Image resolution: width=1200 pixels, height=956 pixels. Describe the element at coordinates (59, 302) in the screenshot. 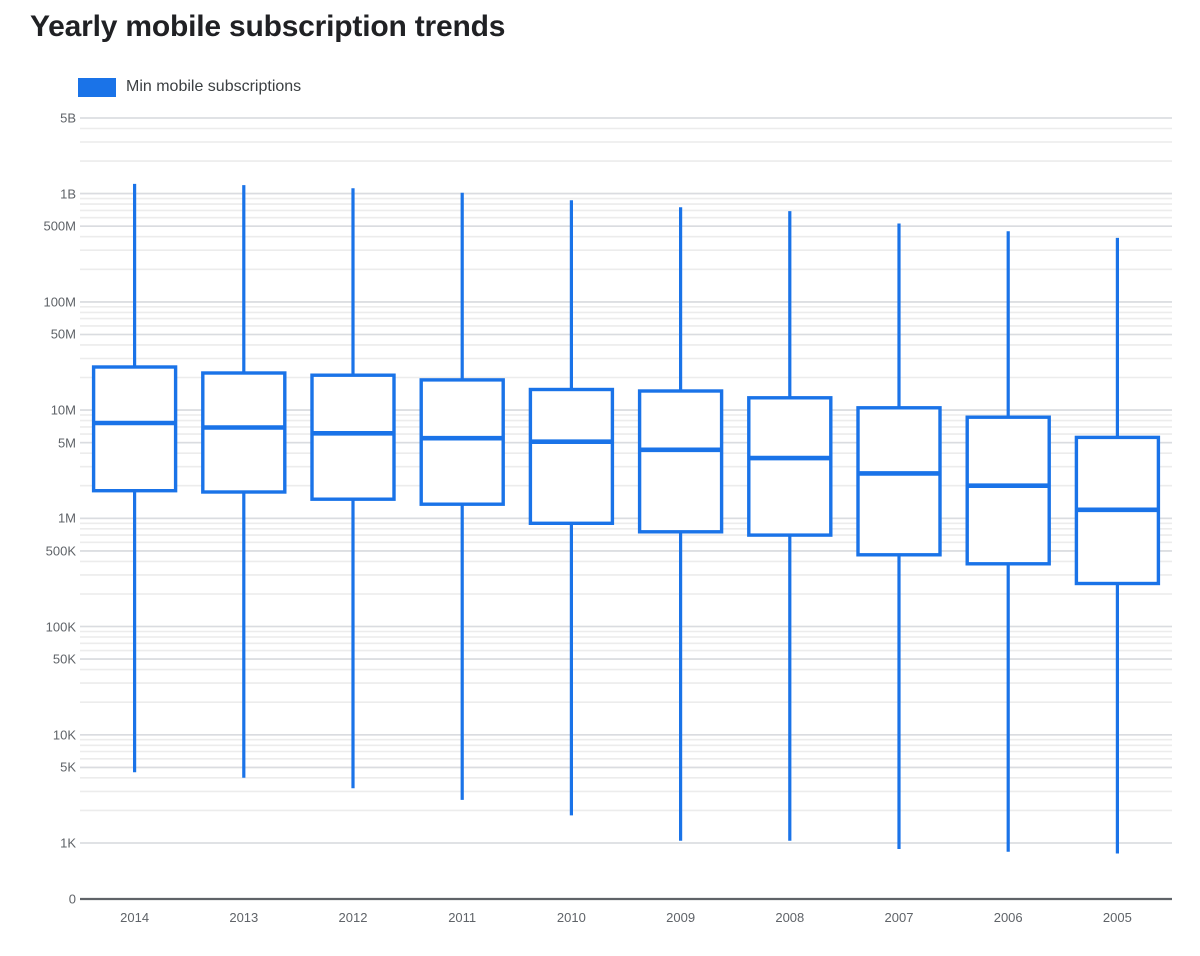

I see `y-axis-tick-label: 100M` at that location.